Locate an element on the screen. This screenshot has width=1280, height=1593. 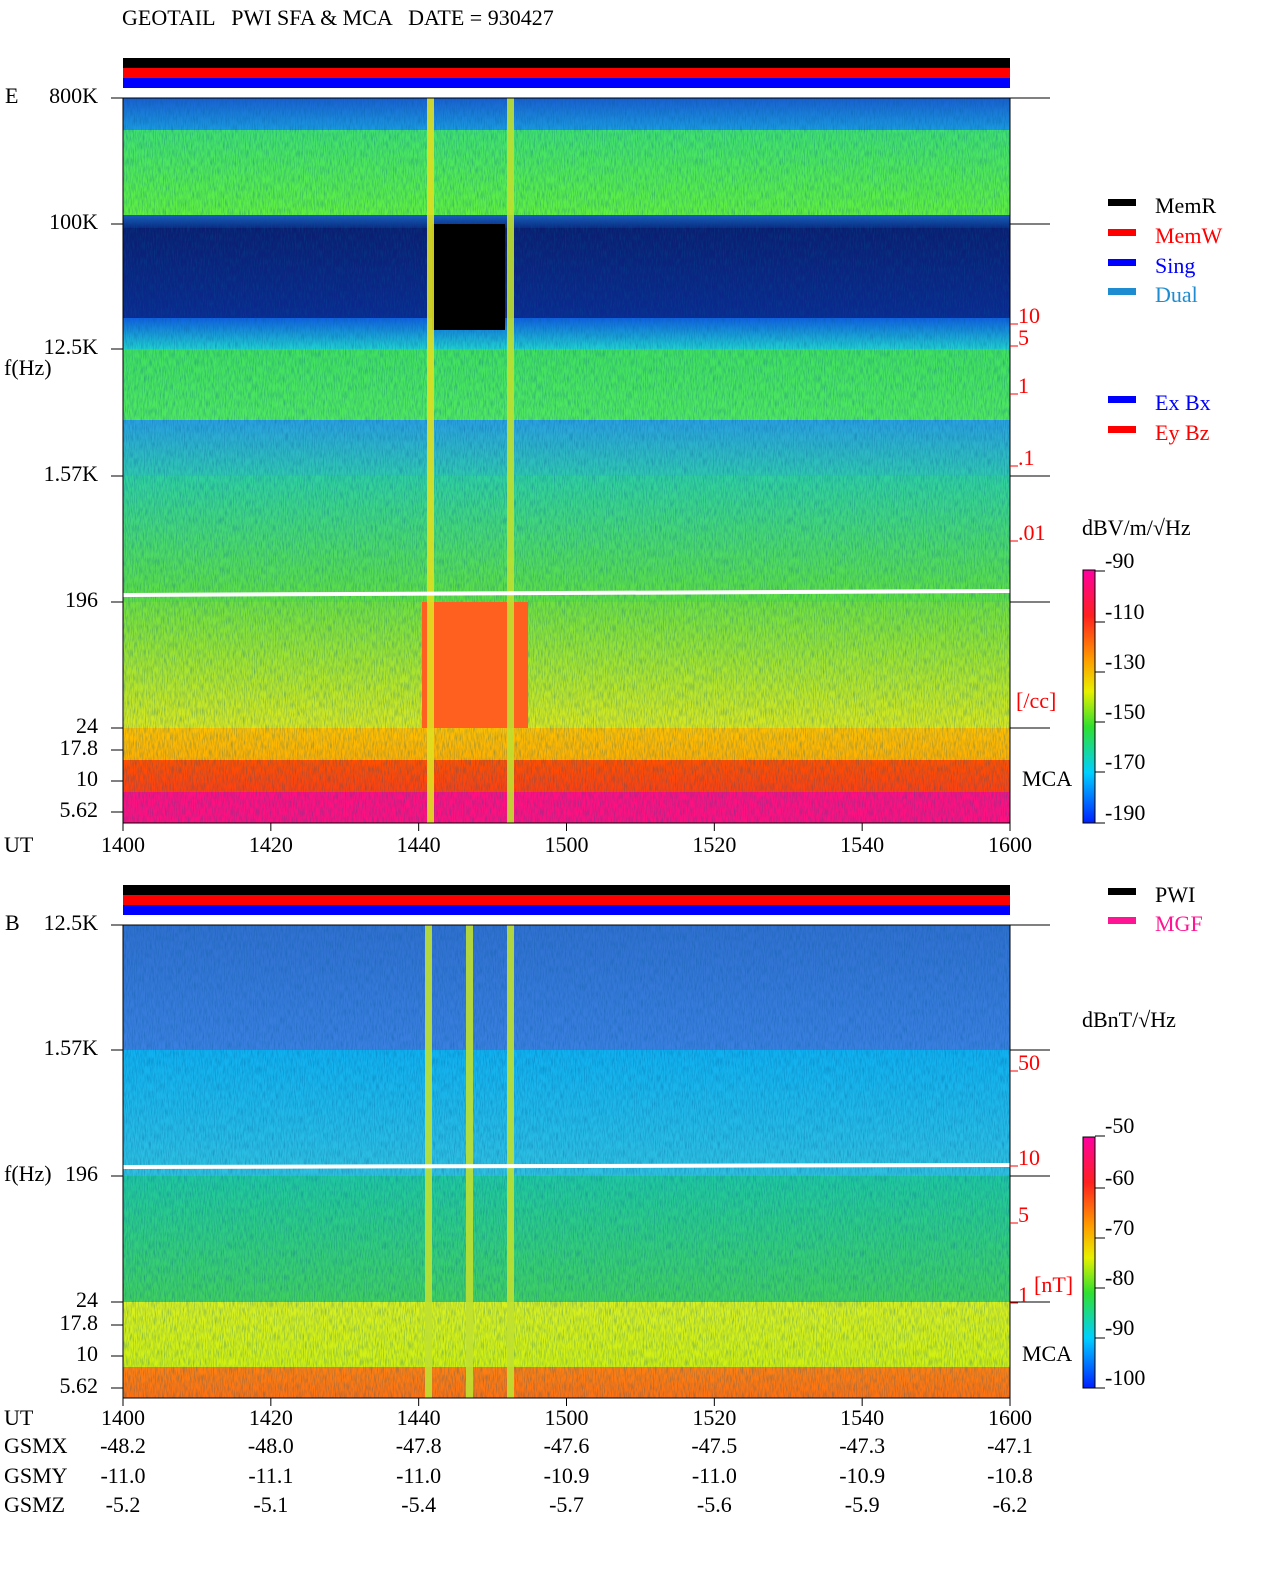
orbit-value: -10.8 is located at coordinates (1010, 1475).